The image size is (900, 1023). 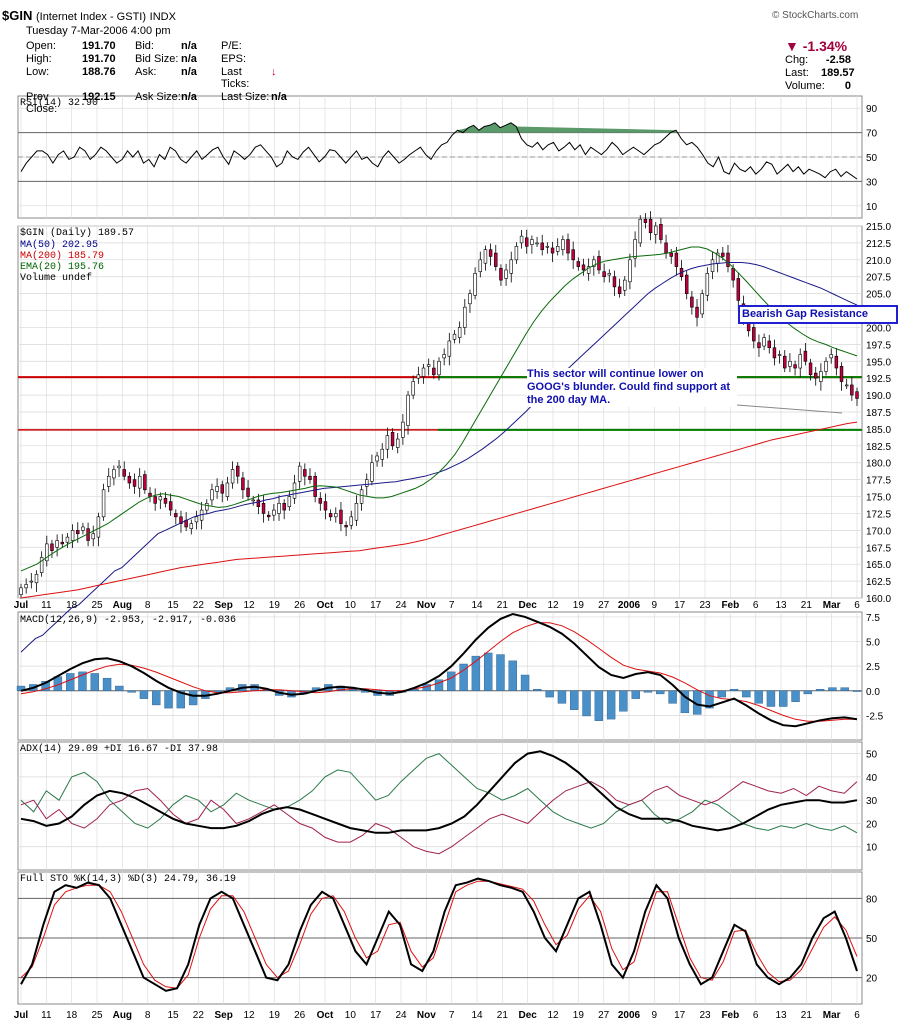 What do you see at coordinates (122, 605) in the screenshot?
I see `x-tick-label: Aug` at bounding box center [122, 605].